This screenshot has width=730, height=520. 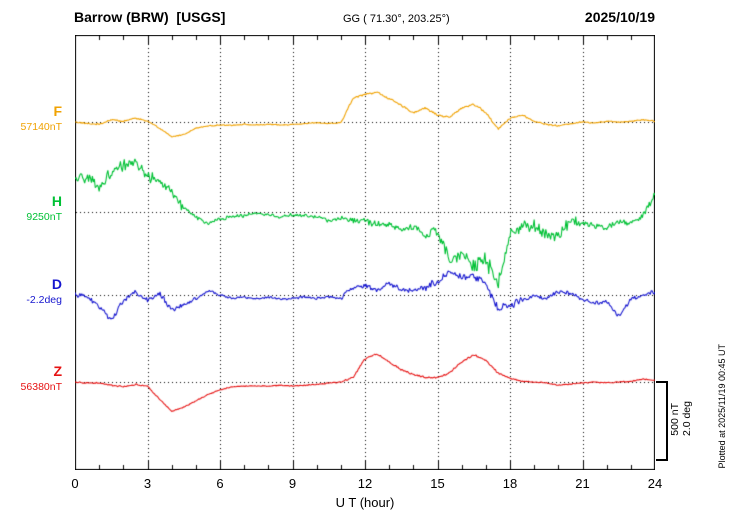 What do you see at coordinates (662, 421) in the screenshot?
I see `scale-bar-bracket` at bounding box center [662, 421].